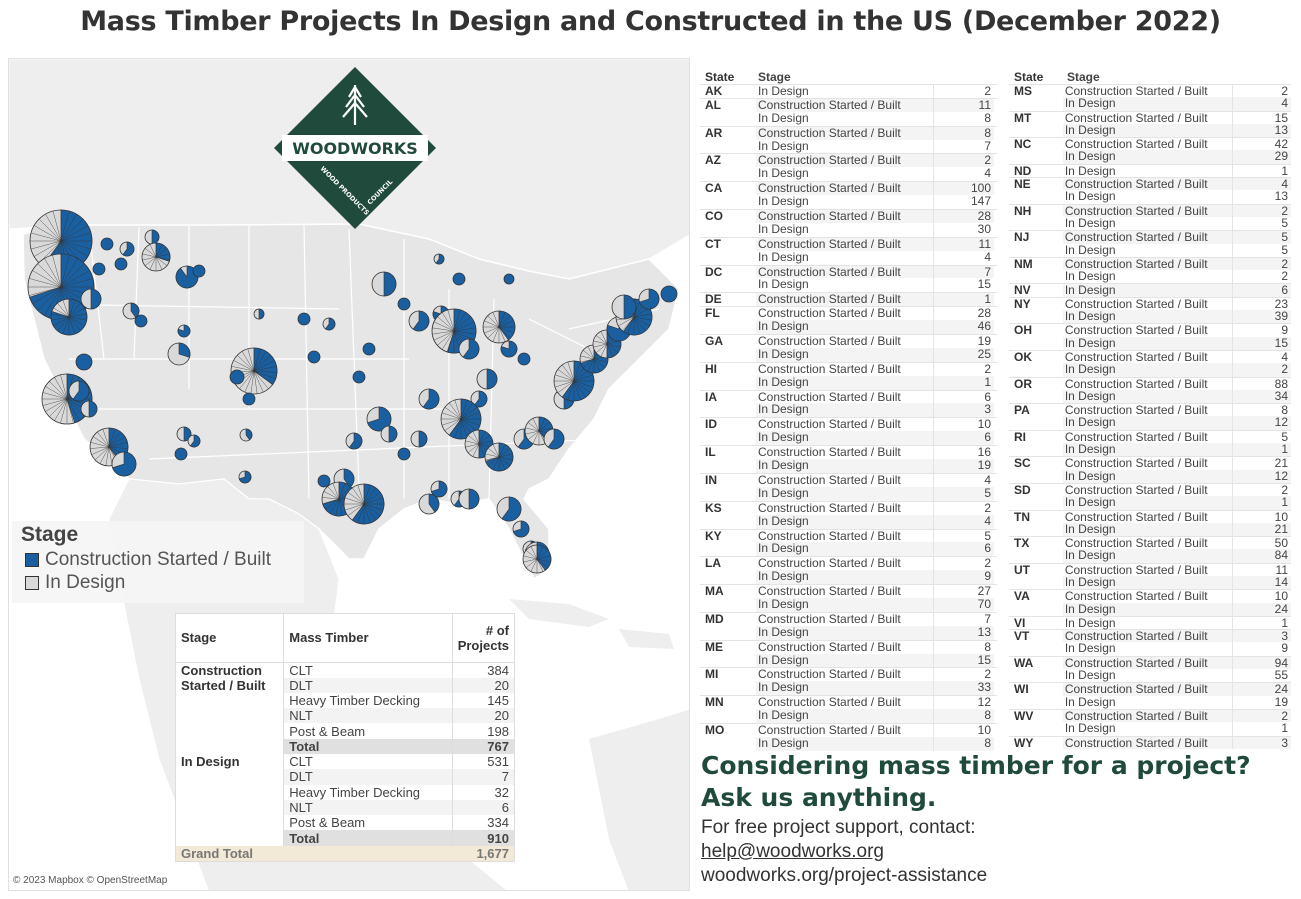  Describe the element at coordinates (848, 729) in the screenshot. I see `table-row: MO Construction Started / Built 10` at that location.